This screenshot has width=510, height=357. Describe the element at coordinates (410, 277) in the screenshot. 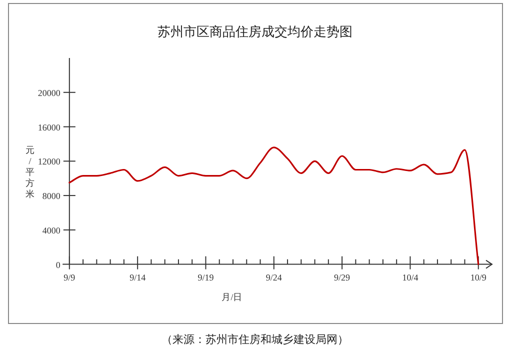

I see `x-tick-label: 10/4` at that location.